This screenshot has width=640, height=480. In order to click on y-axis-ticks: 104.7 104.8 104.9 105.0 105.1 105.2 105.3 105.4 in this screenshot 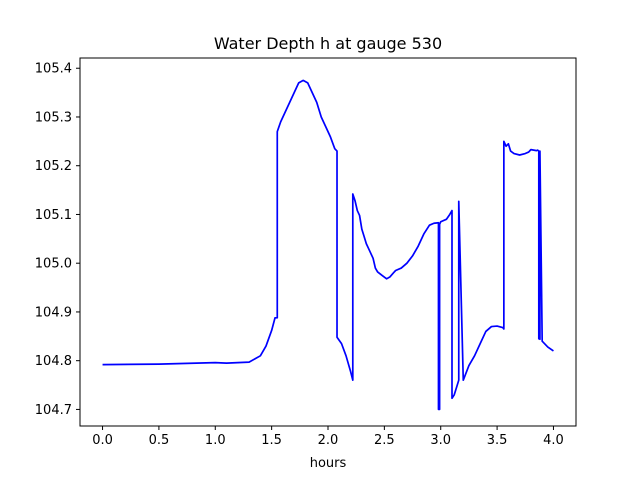, I will do `click(57, 240)`.